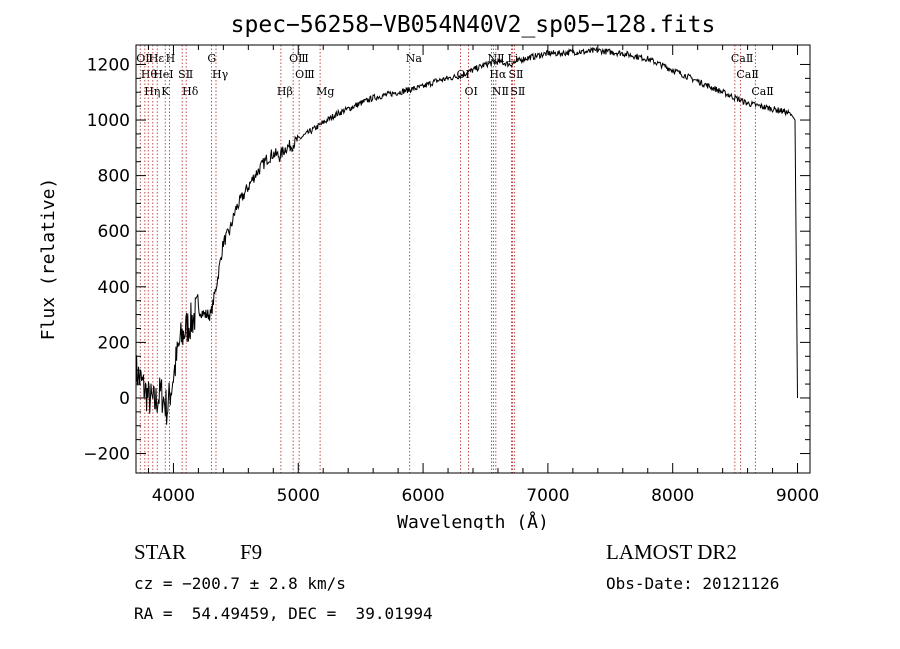 The image size is (900, 649). I want to click on y-tick-label: −200, so click(106, 455).